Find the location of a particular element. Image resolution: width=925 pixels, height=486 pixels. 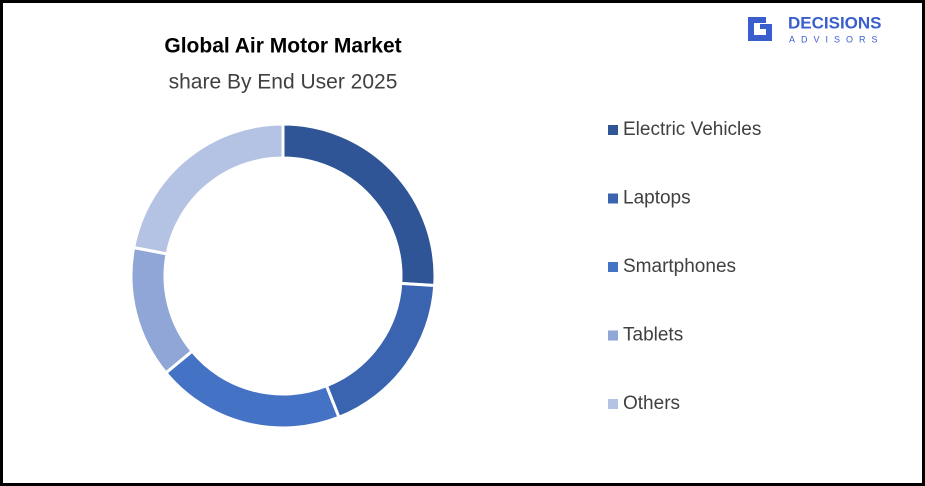

legend-label: Electric Vehicles is located at coordinates (692, 129).